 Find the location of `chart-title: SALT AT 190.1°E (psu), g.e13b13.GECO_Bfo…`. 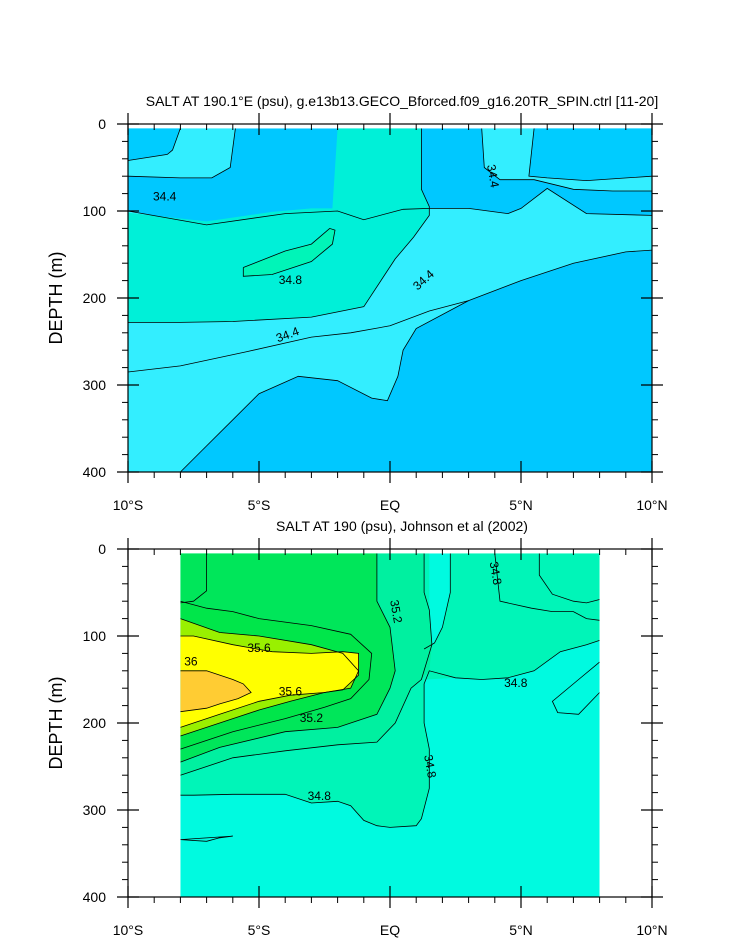

chart-title: SALT AT 190.1°E (psu), g.e13b13.GECO_Bfo… is located at coordinates (402, 101).